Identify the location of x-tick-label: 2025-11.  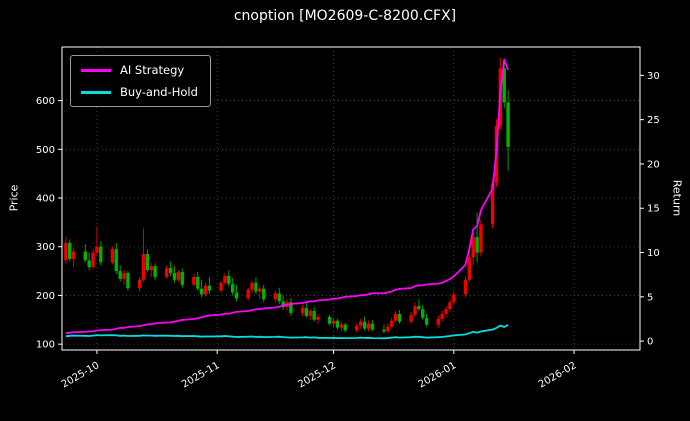
(201, 375).